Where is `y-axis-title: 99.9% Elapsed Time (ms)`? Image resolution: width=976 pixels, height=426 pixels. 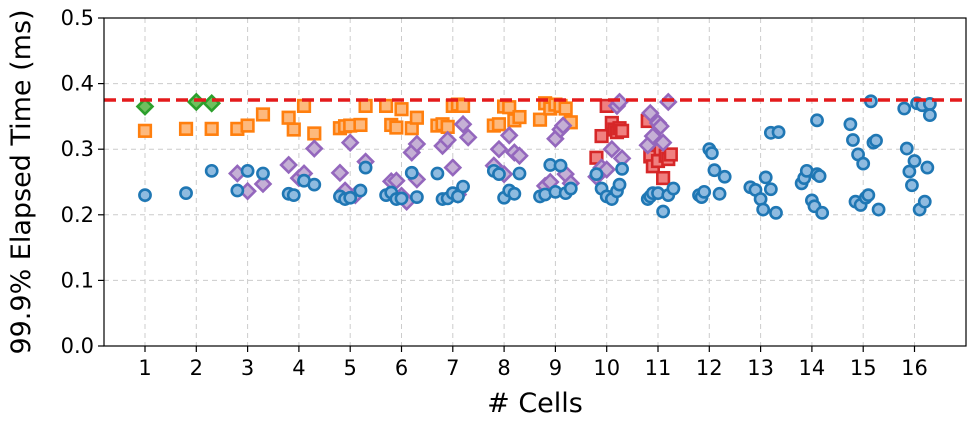 y-axis-title: 99.9% Elapsed Time (ms) is located at coordinates (21, 181).